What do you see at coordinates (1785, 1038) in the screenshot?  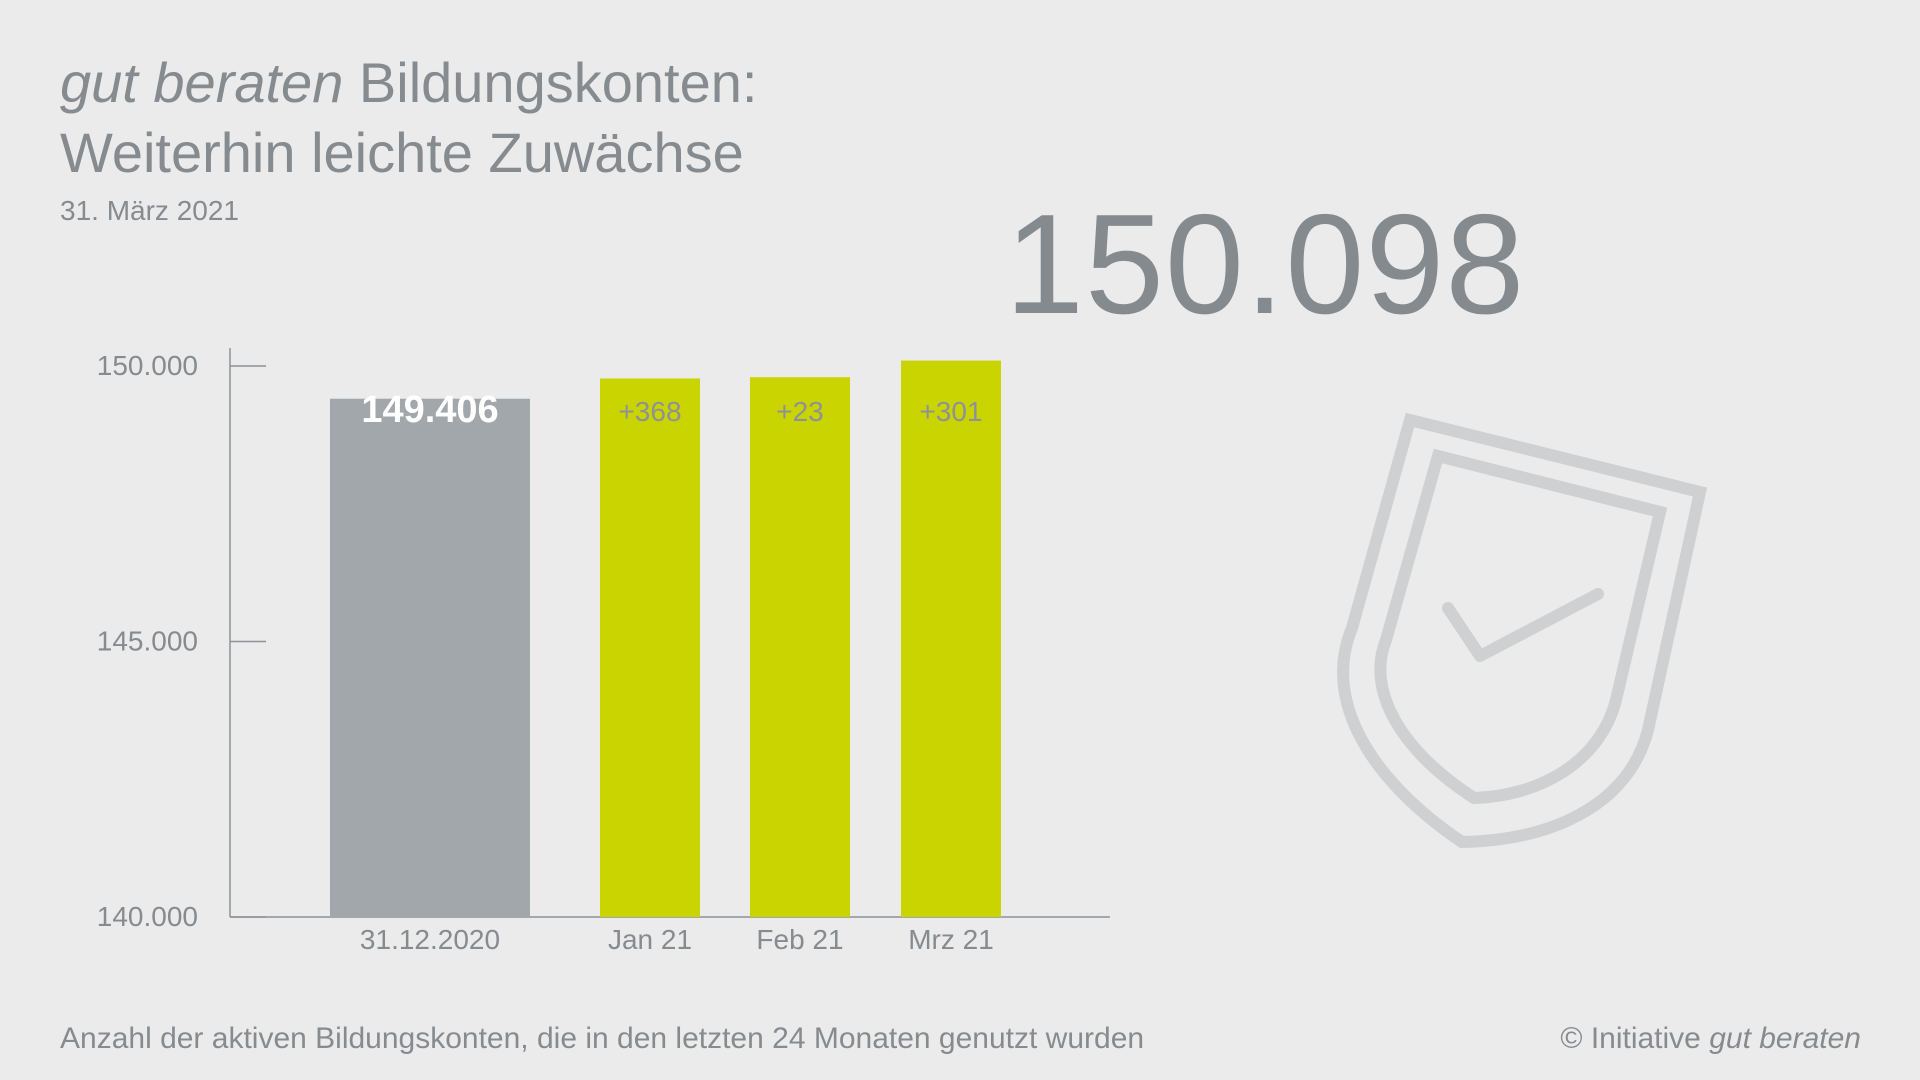 I see `copyright-brand: gut beraten` at bounding box center [1785, 1038].